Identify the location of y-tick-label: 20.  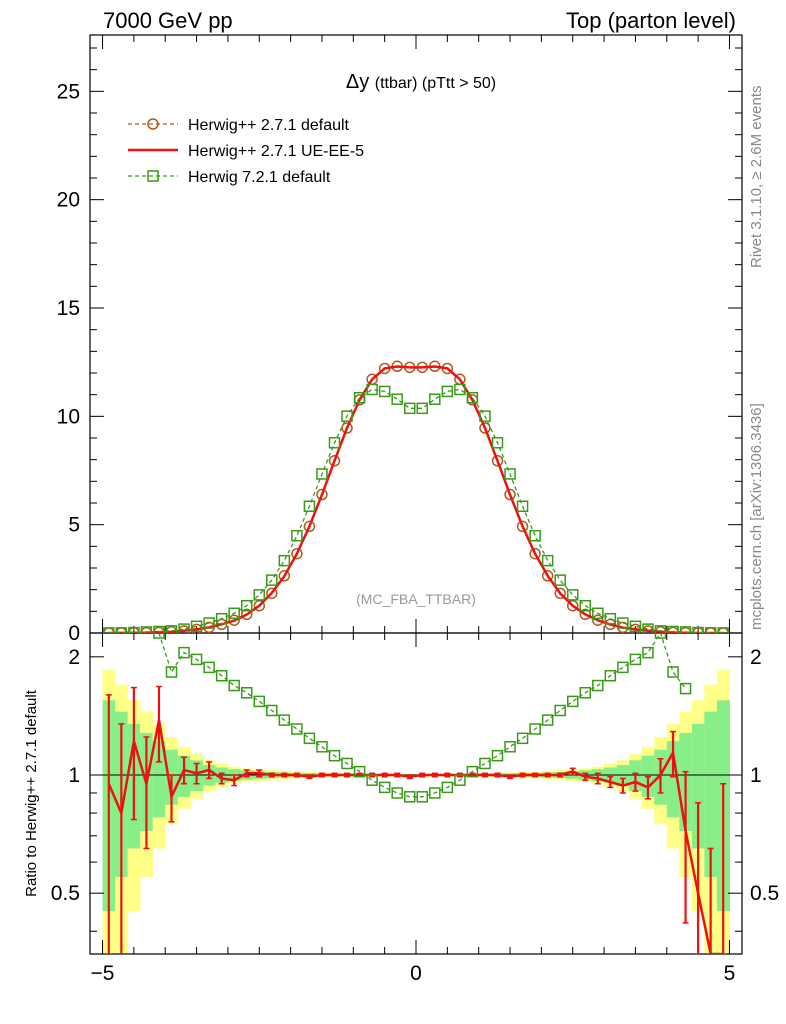
(68, 200).